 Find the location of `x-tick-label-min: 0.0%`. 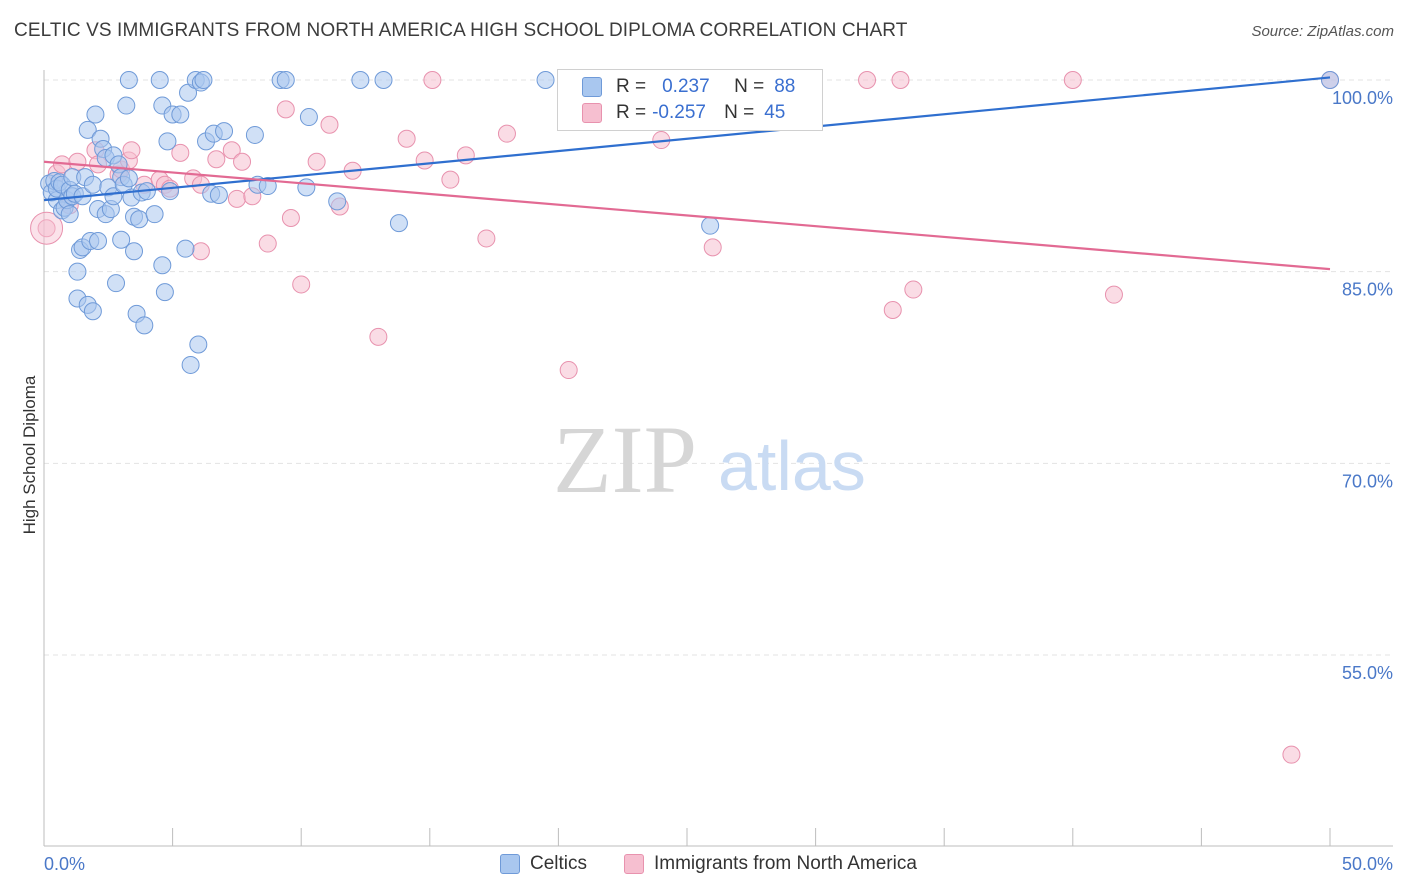

x-tick-label-min: 0.0% is located at coordinates (64, 864).